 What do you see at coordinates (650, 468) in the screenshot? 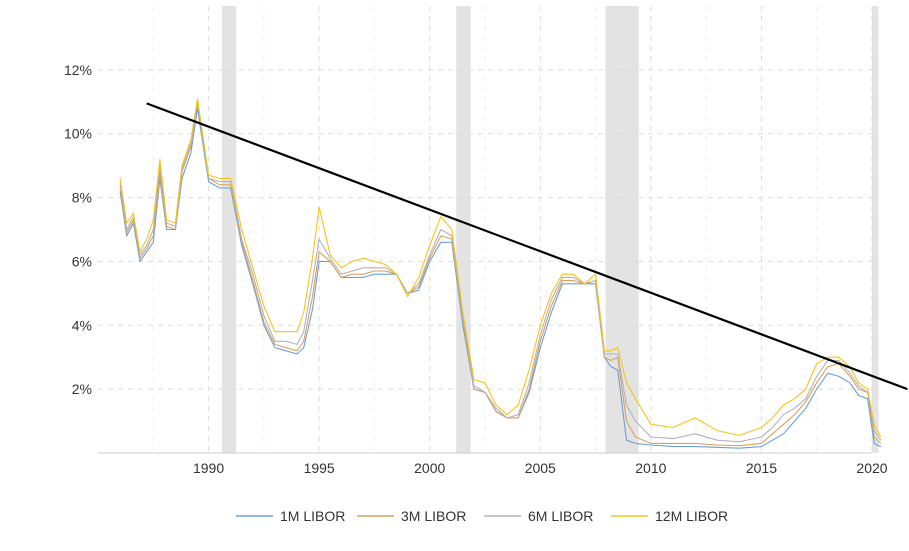
I see `x-tick-label: 2010` at bounding box center [650, 468].